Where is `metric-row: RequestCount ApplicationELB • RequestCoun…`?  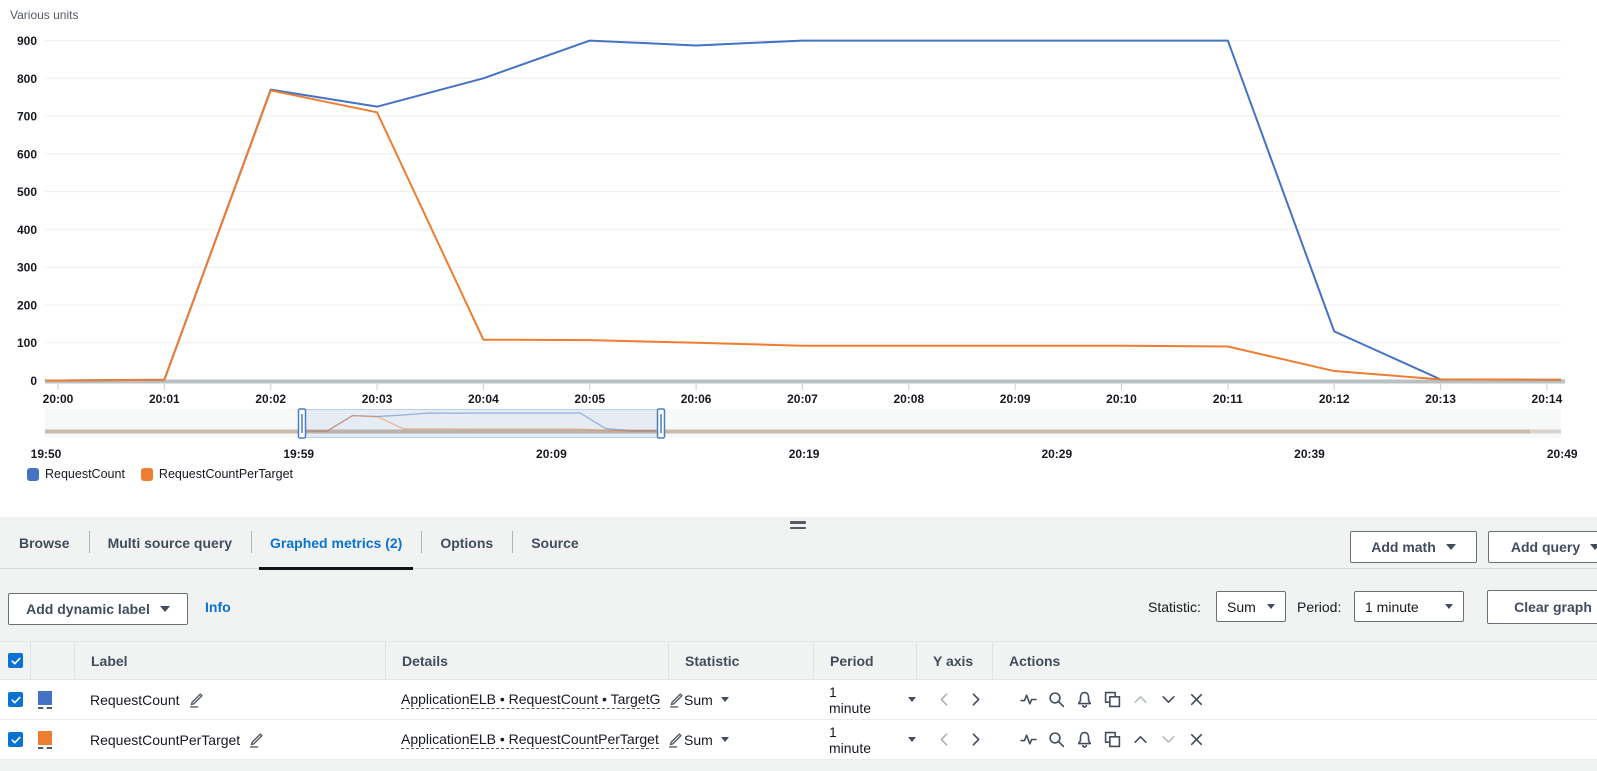 metric-row: RequestCount ApplicationELB • RequestCoun… is located at coordinates (798, 700).